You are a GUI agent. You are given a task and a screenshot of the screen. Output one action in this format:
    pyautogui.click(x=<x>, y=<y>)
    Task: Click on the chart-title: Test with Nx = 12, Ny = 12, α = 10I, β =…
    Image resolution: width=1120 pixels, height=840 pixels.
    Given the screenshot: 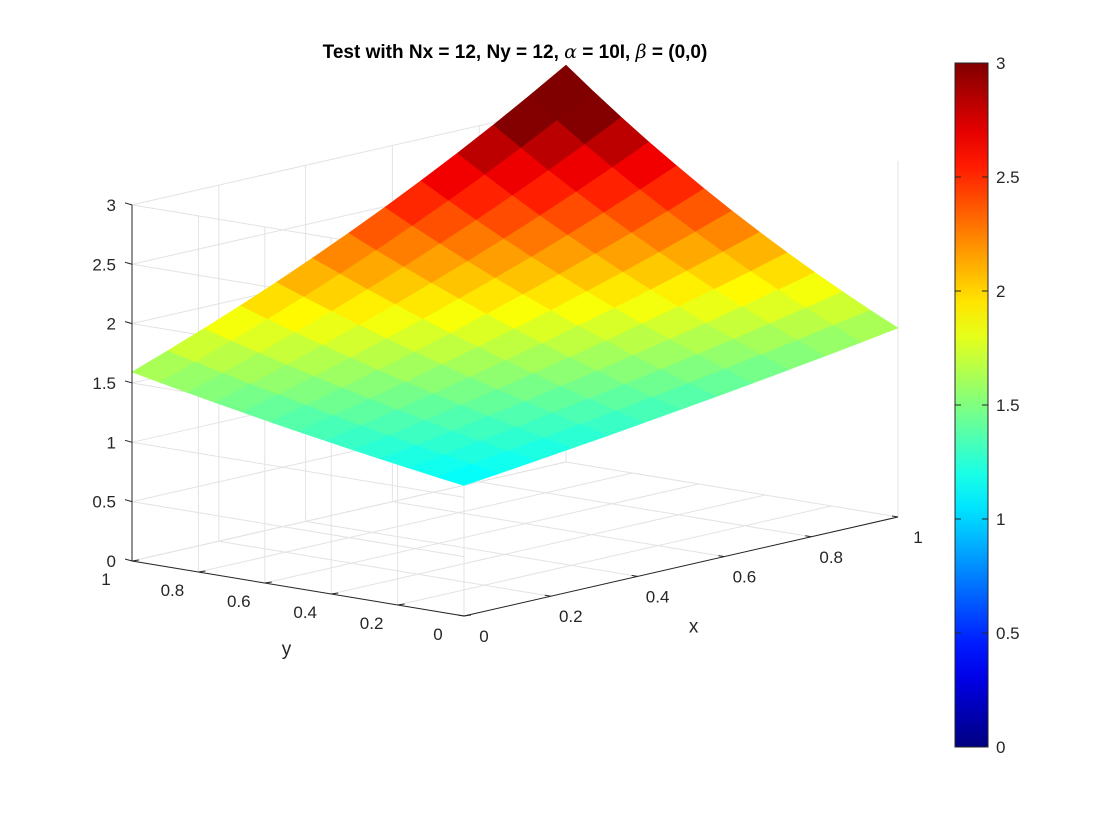 What is the action you would take?
    pyautogui.click(x=515, y=52)
    